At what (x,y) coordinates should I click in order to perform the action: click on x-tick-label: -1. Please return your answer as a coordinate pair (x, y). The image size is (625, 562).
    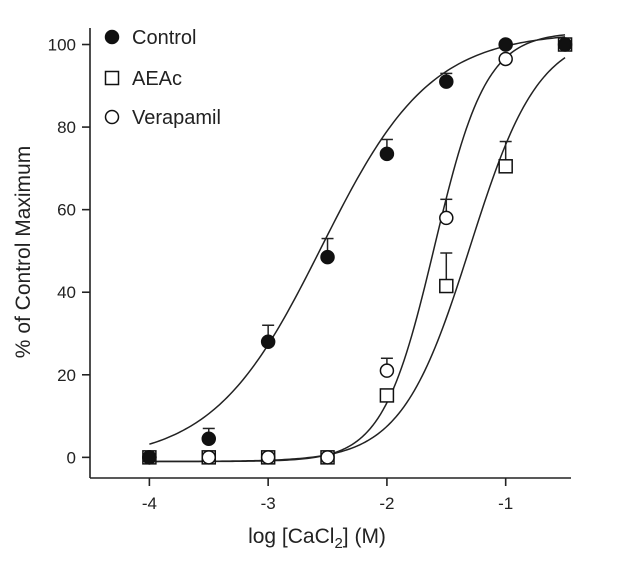
    Looking at the image, I should click on (505, 503).